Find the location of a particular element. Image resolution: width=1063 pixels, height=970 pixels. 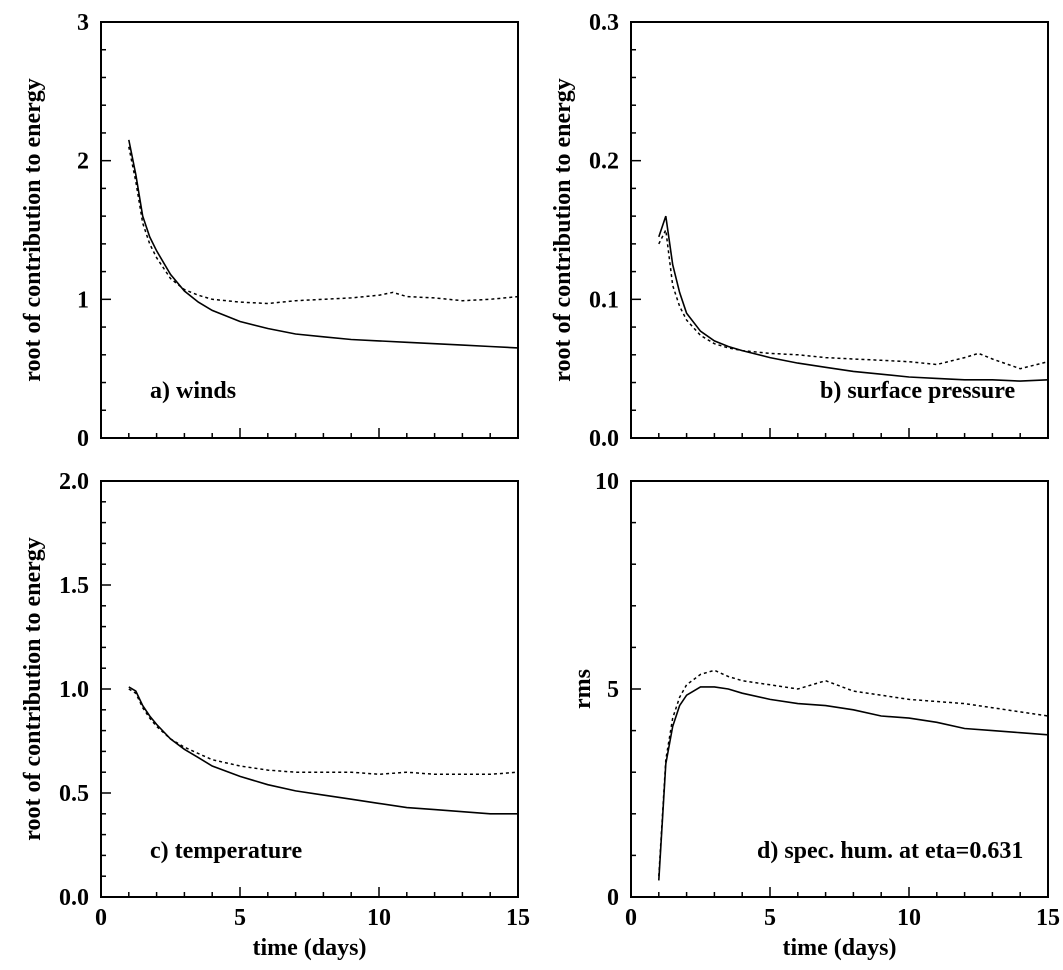

panel-c-xtick-label: 10 is located at coordinates (379, 918).